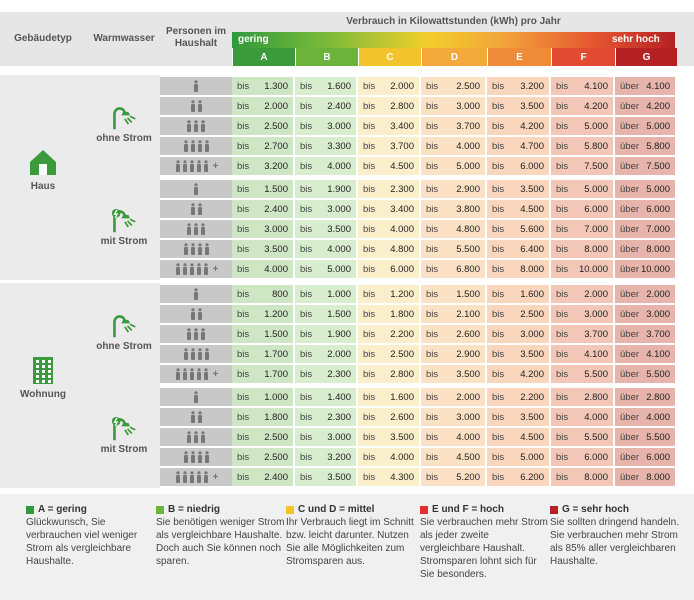  I want to click on class-header-c: C, so click(389, 57).